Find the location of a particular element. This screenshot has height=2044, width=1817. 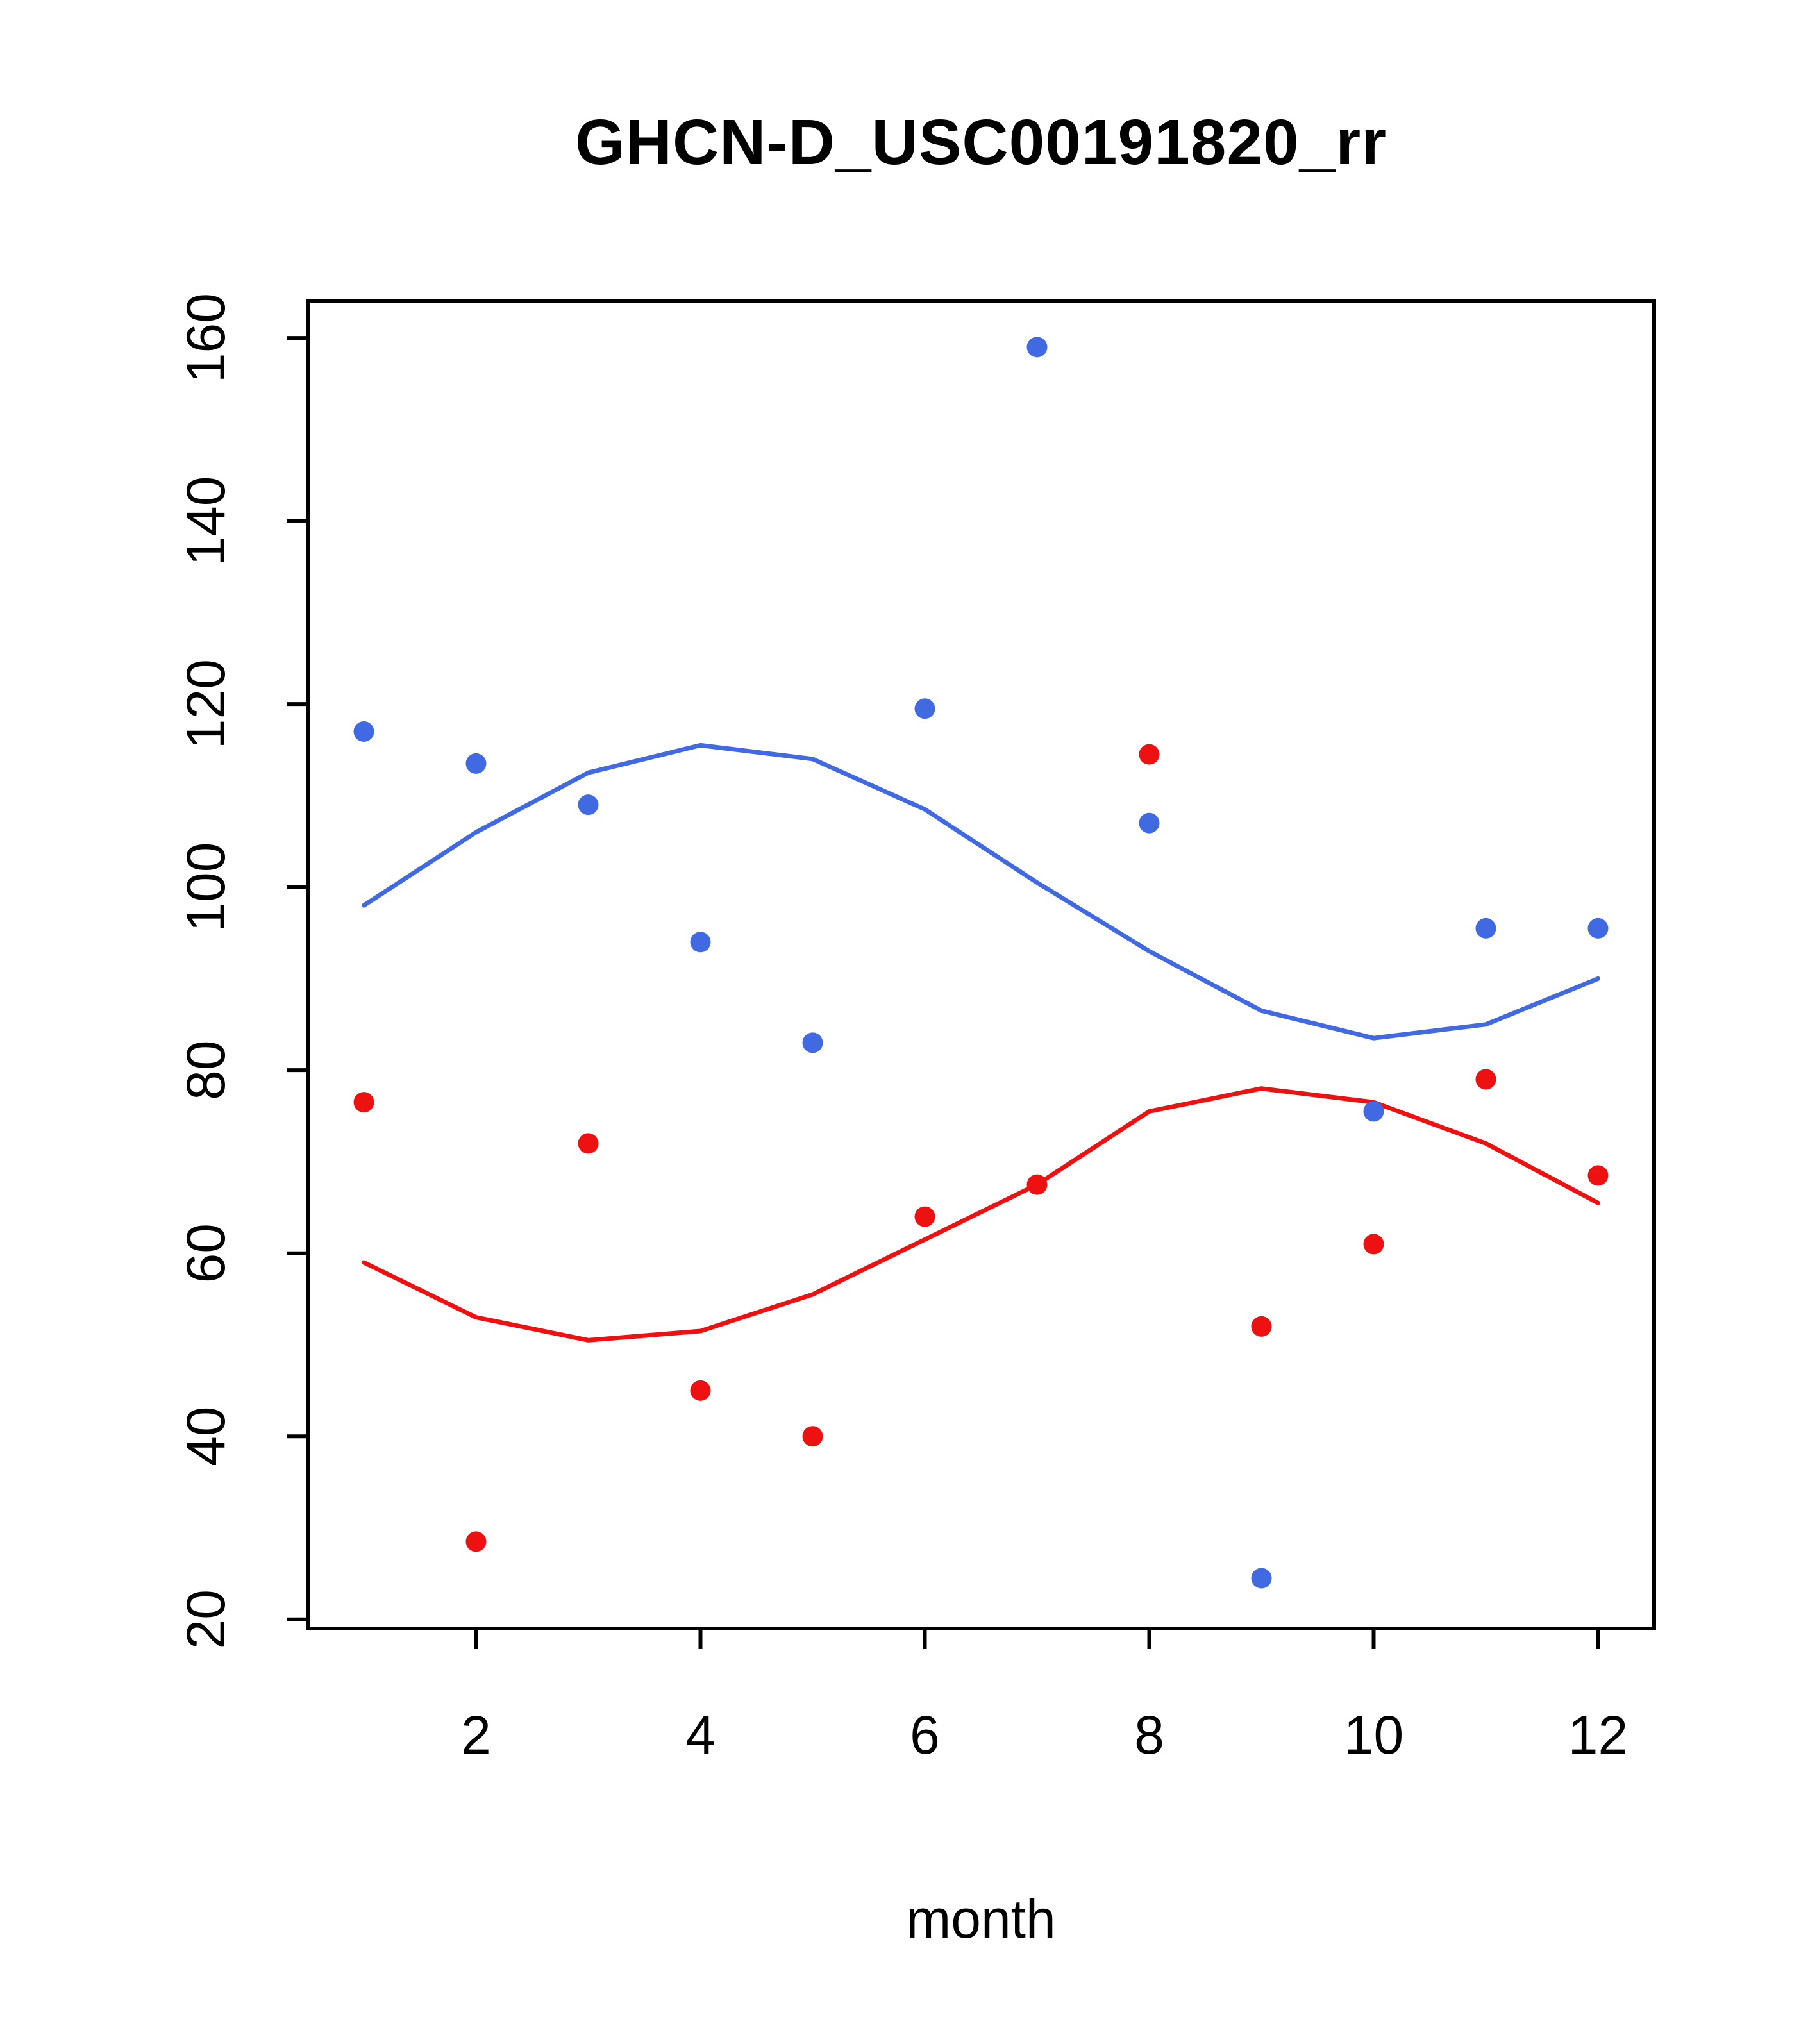

y-tick-label: 100 is located at coordinates (206, 887).